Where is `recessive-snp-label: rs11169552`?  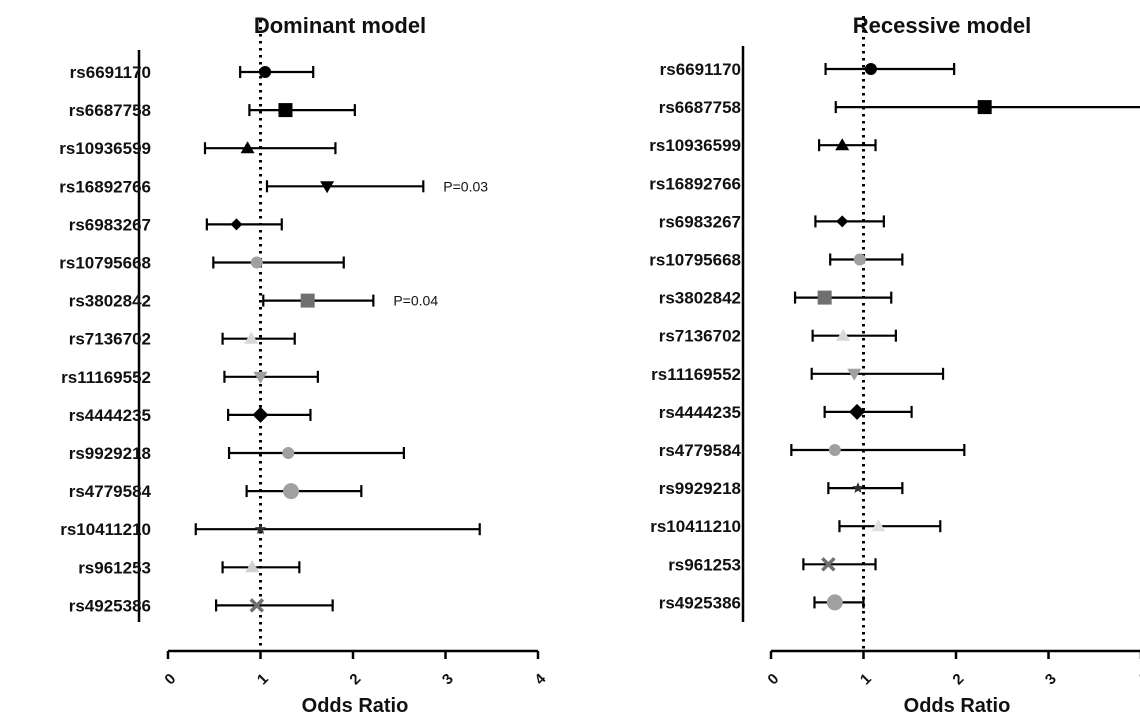 recessive-snp-label: rs11169552 is located at coordinates (696, 374).